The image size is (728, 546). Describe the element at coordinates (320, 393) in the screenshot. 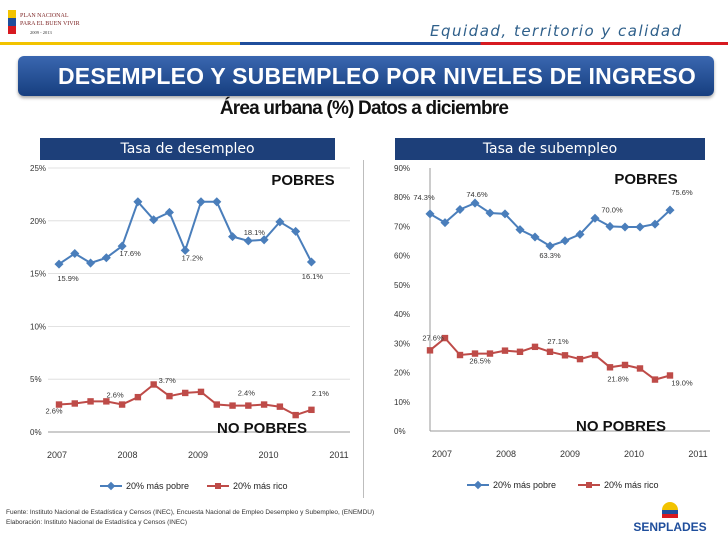

I see `data-label: 2.1%` at that location.